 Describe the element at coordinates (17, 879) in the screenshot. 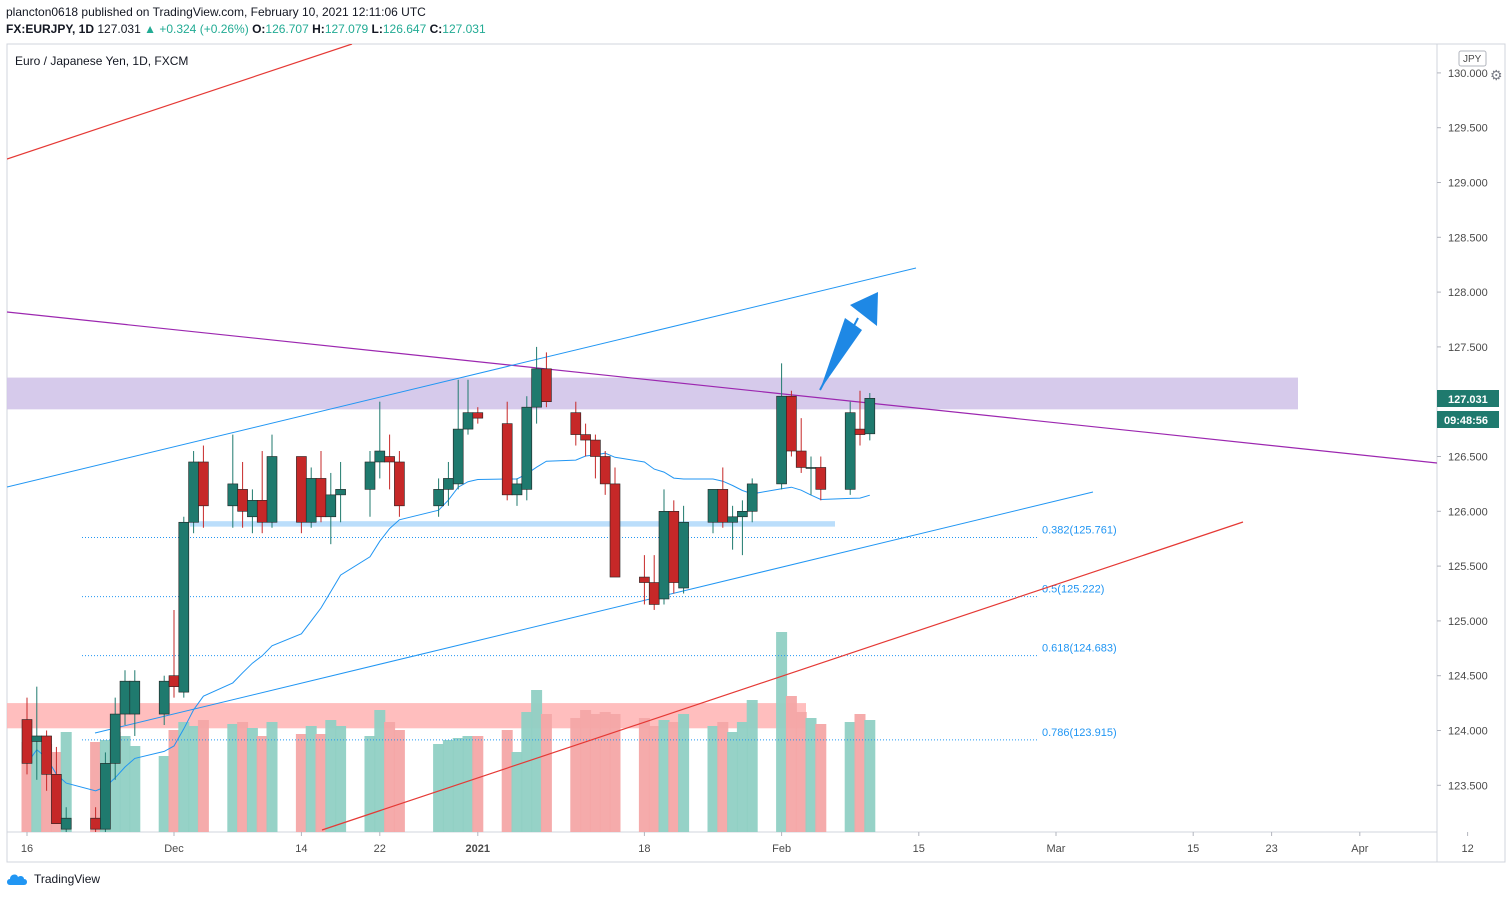

I see `cloud-icon` at that location.